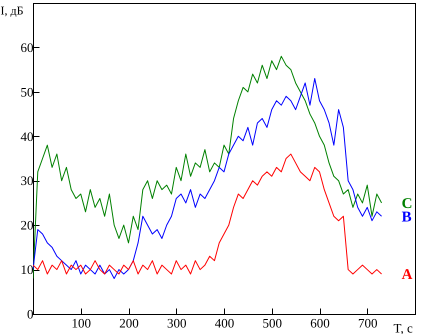 This screenshot has height=334, width=431. I want to click on y-axis-title: I, дБ, so click(12, 11).